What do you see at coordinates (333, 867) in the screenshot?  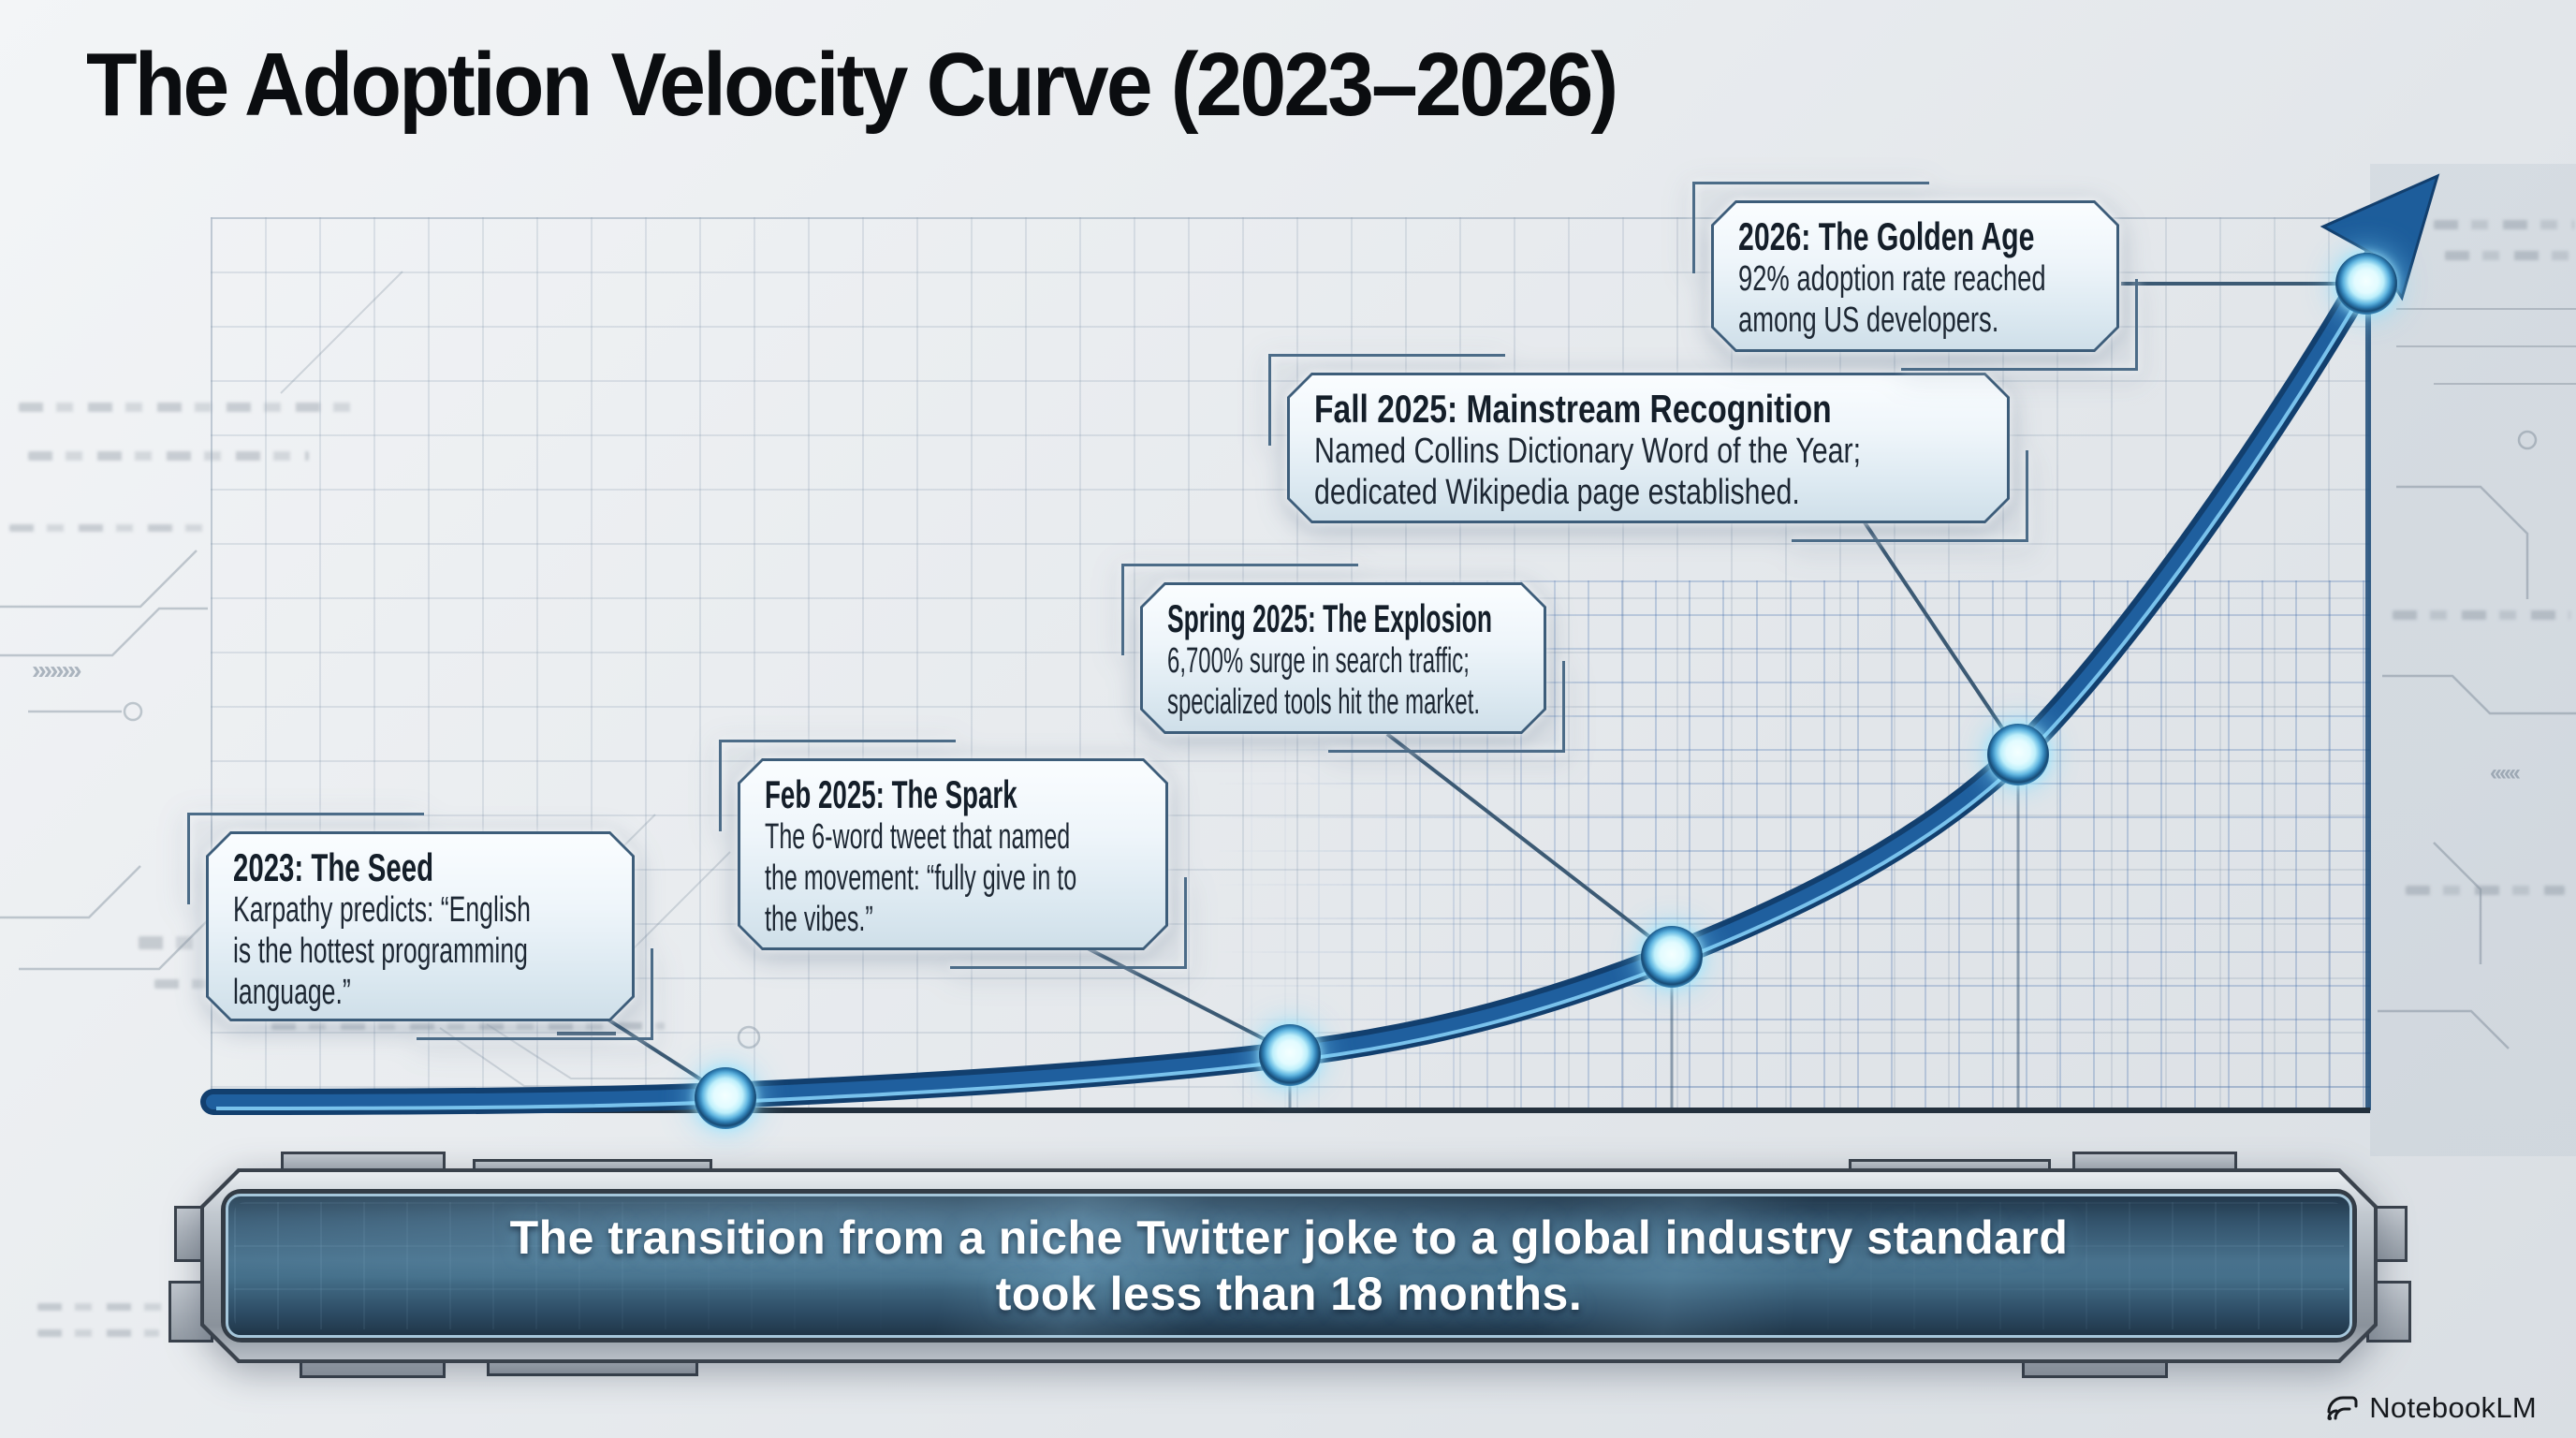 I see `callout-title: 2023: The Seed` at bounding box center [333, 867].